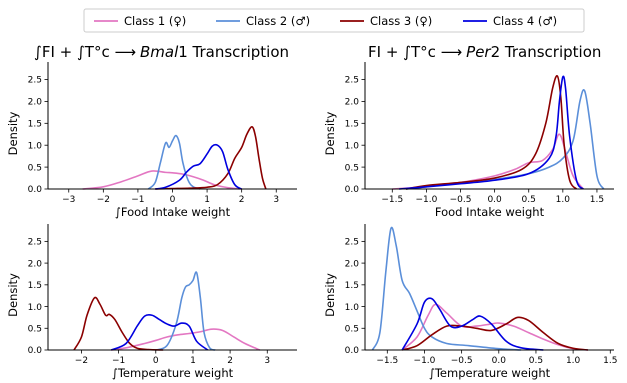  What do you see at coordinates (352, 103) in the screenshot?
I see `top-right-y-tick-label: 2.0` at bounding box center [352, 103].